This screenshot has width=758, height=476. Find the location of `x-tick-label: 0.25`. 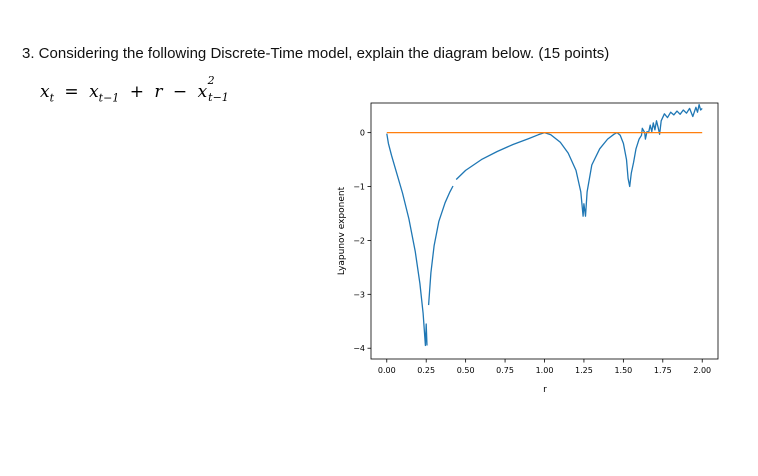

x-tick-label: 0.25 is located at coordinates (426, 370).